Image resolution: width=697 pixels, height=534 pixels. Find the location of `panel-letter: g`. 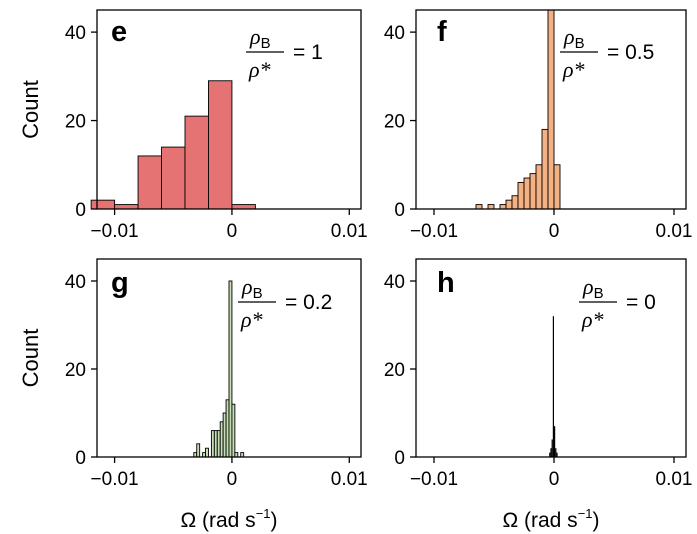

panel-letter: g is located at coordinates (120, 283).